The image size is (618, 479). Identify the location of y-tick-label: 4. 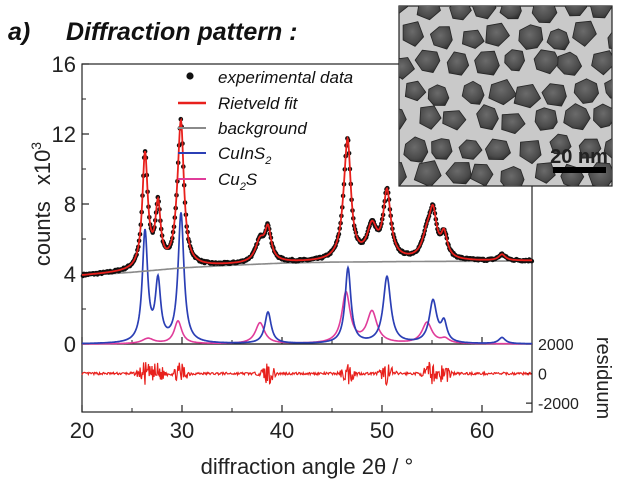
(70, 274).